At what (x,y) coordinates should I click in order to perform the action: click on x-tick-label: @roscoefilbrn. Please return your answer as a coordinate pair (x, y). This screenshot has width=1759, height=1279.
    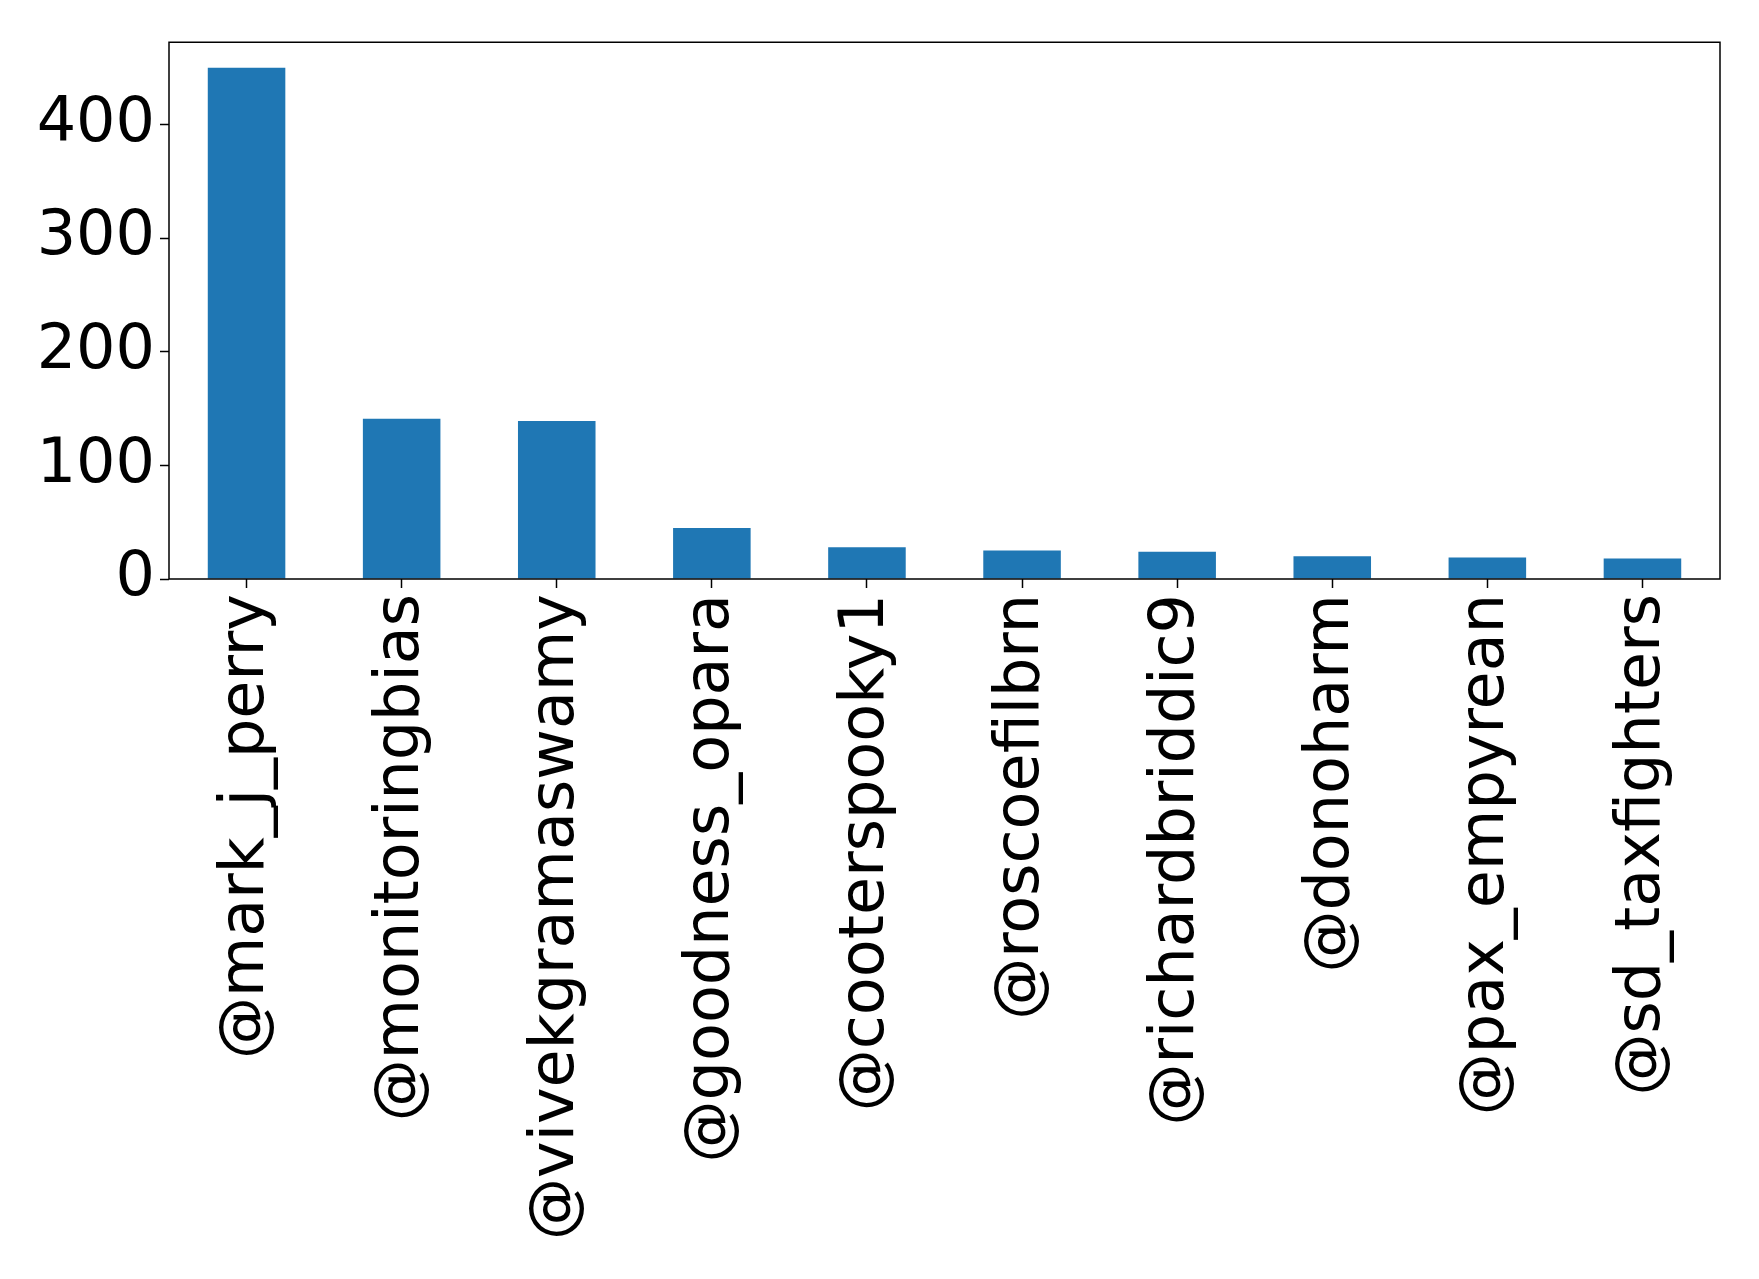
    Looking at the image, I should click on (1017, 807).